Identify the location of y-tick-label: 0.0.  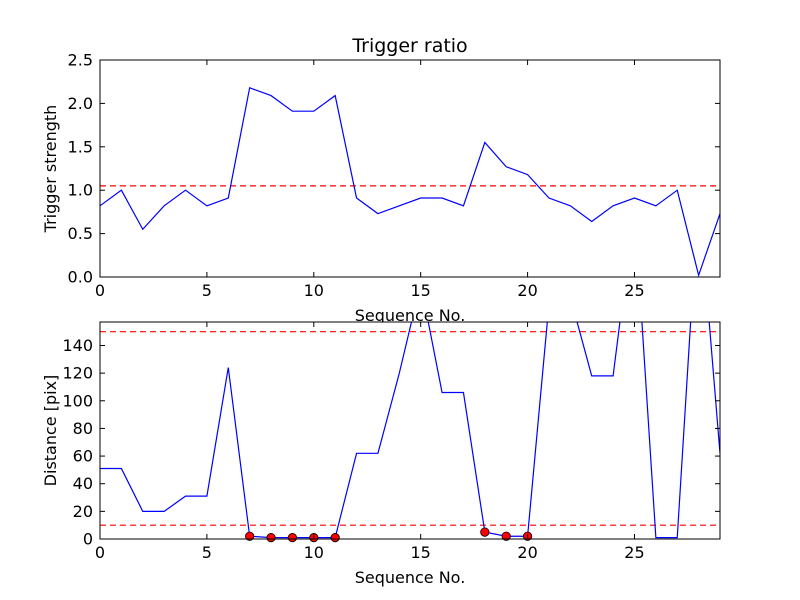
(80, 277).